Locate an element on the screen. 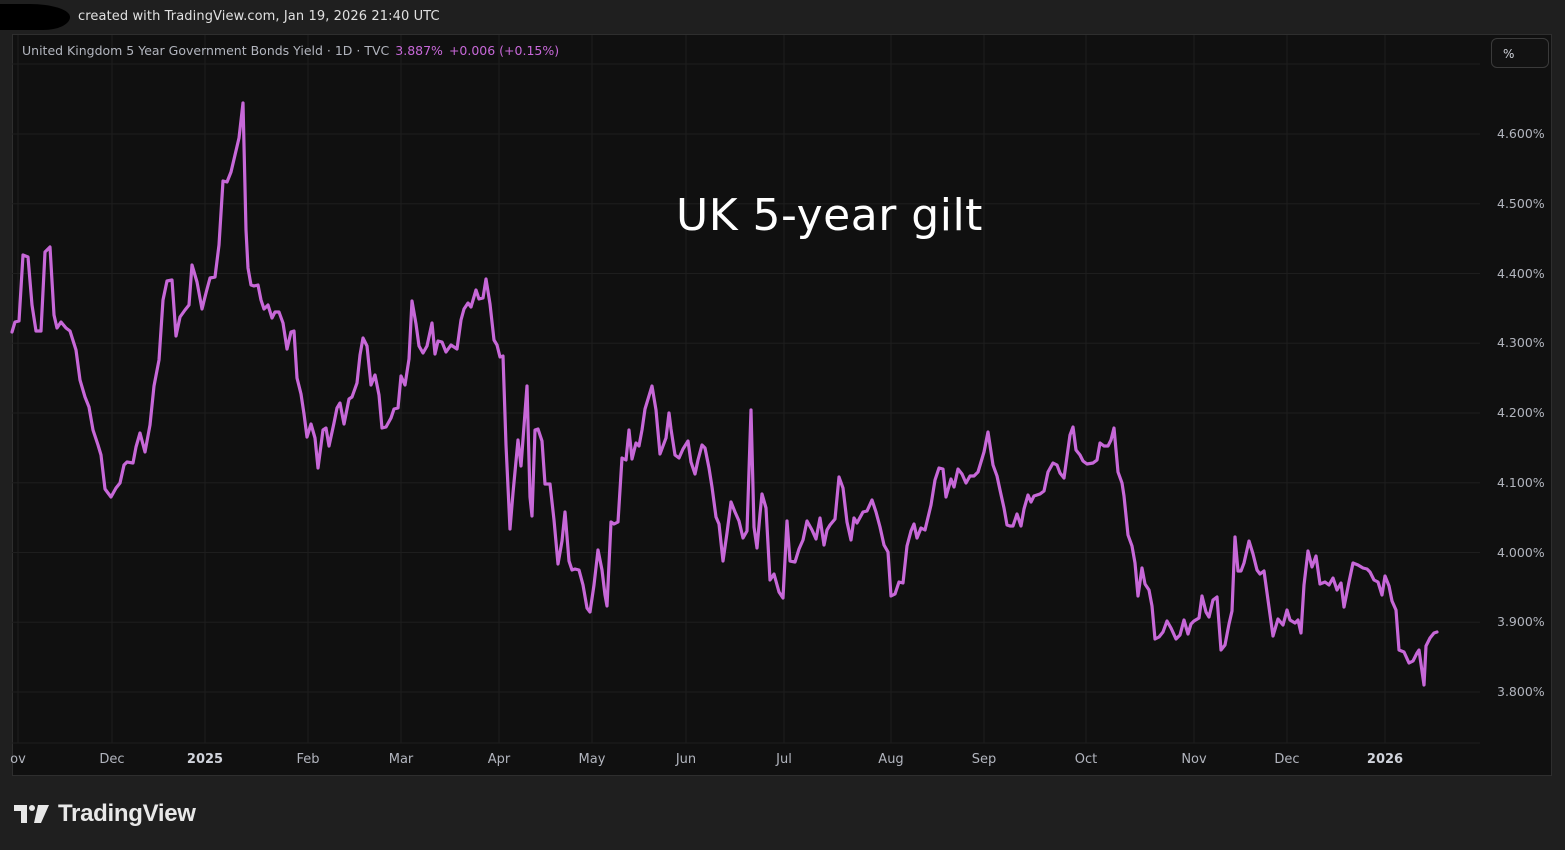 Image resolution: width=1565 pixels, height=850 pixels. time-tick-label: May is located at coordinates (592, 759).